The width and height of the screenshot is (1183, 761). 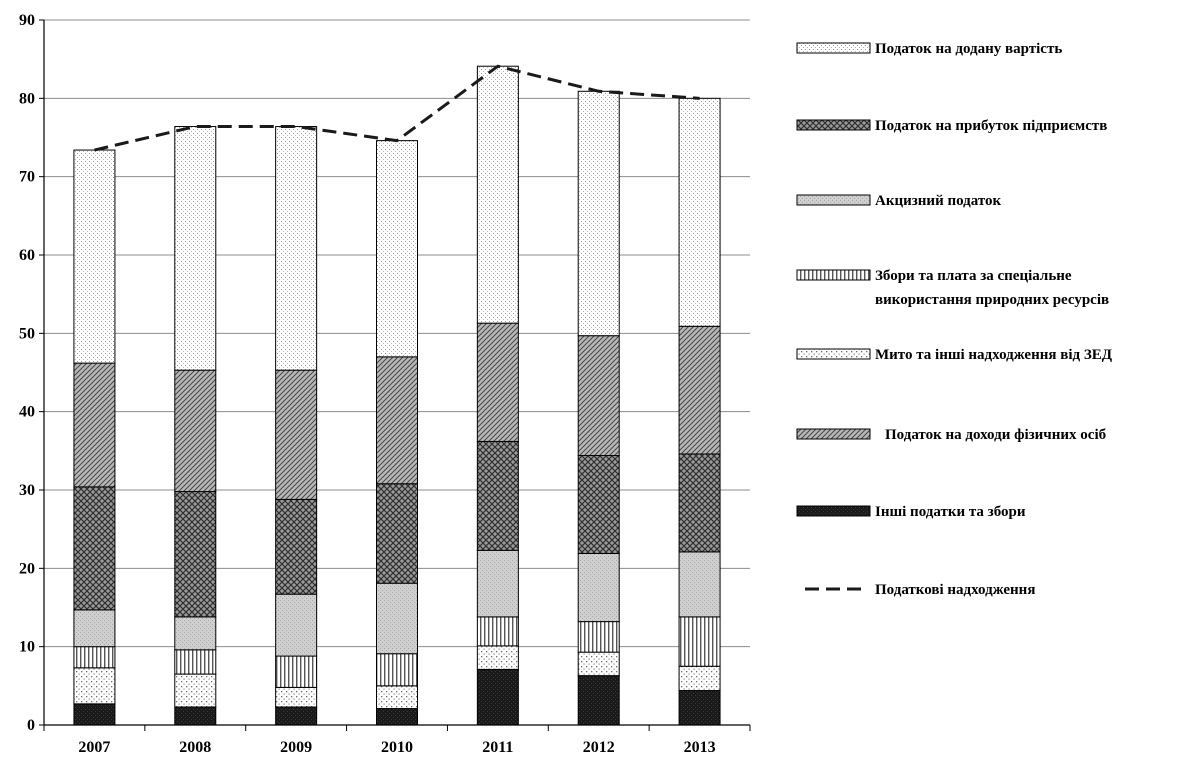 I want to click on bar-stack-2012, so click(x=598, y=408).